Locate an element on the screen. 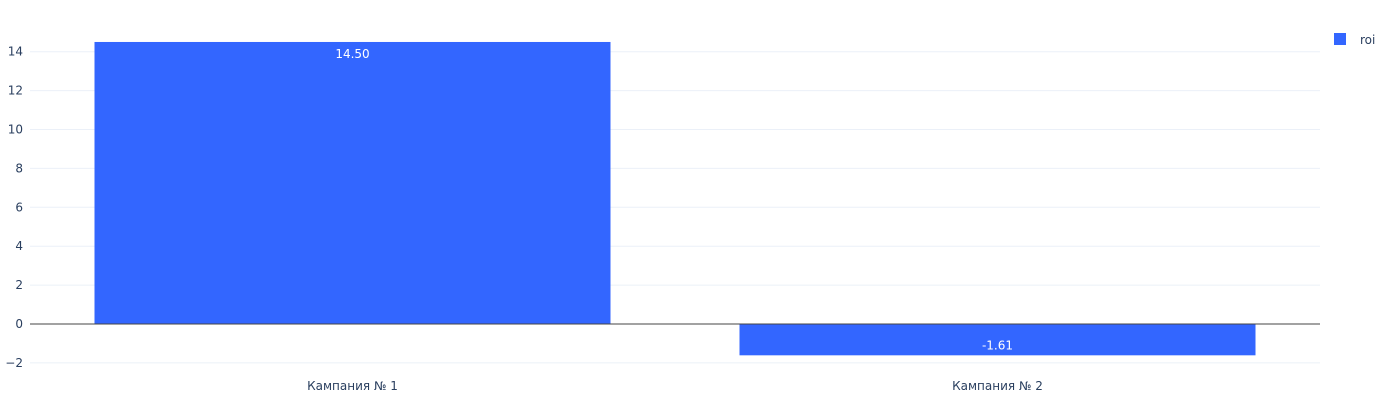  y-tick-label: 8 is located at coordinates (19, 168).